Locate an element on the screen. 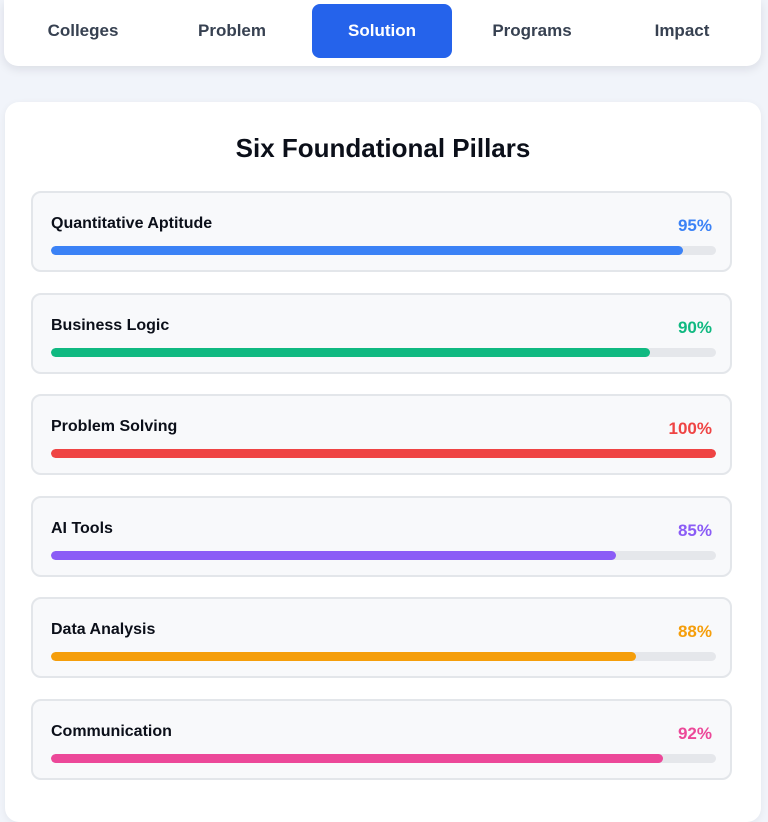 The width and height of the screenshot is (768, 822). pillar-card: Quantitative Aptitude 95% is located at coordinates (381, 231).